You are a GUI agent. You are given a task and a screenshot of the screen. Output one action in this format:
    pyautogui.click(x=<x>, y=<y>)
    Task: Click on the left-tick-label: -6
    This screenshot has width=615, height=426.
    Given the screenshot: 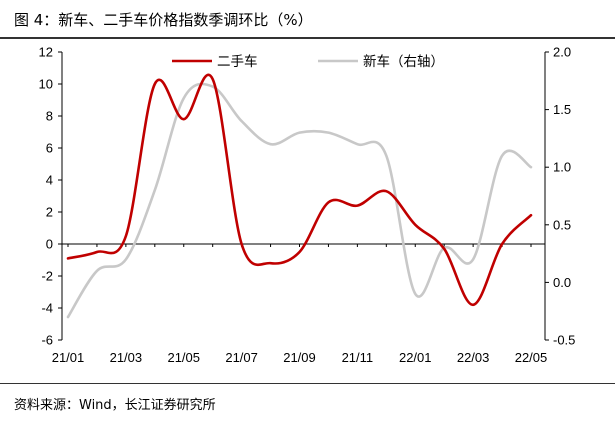 What is the action you would take?
    pyautogui.click(x=47, y=340)
    